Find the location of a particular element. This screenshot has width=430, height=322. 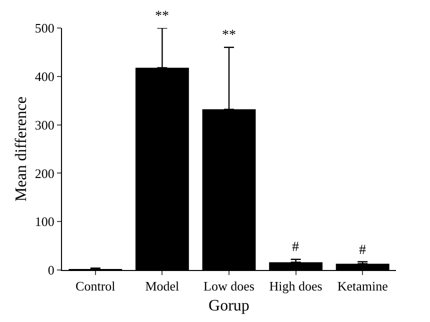

x-axis-title: Gorup is located at coordinates (229, 305).